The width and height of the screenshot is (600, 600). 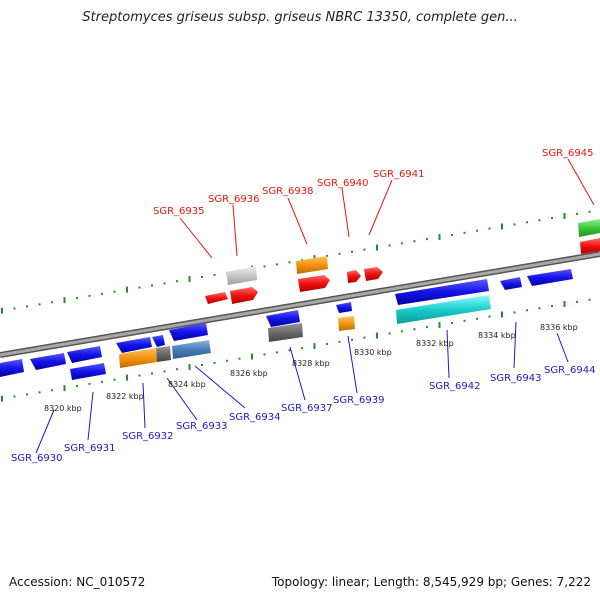 What do you see at coordinates (255, 417) in the screenshot?
I see `gene-label: SGR_6934` at bounding box center [255, 417].